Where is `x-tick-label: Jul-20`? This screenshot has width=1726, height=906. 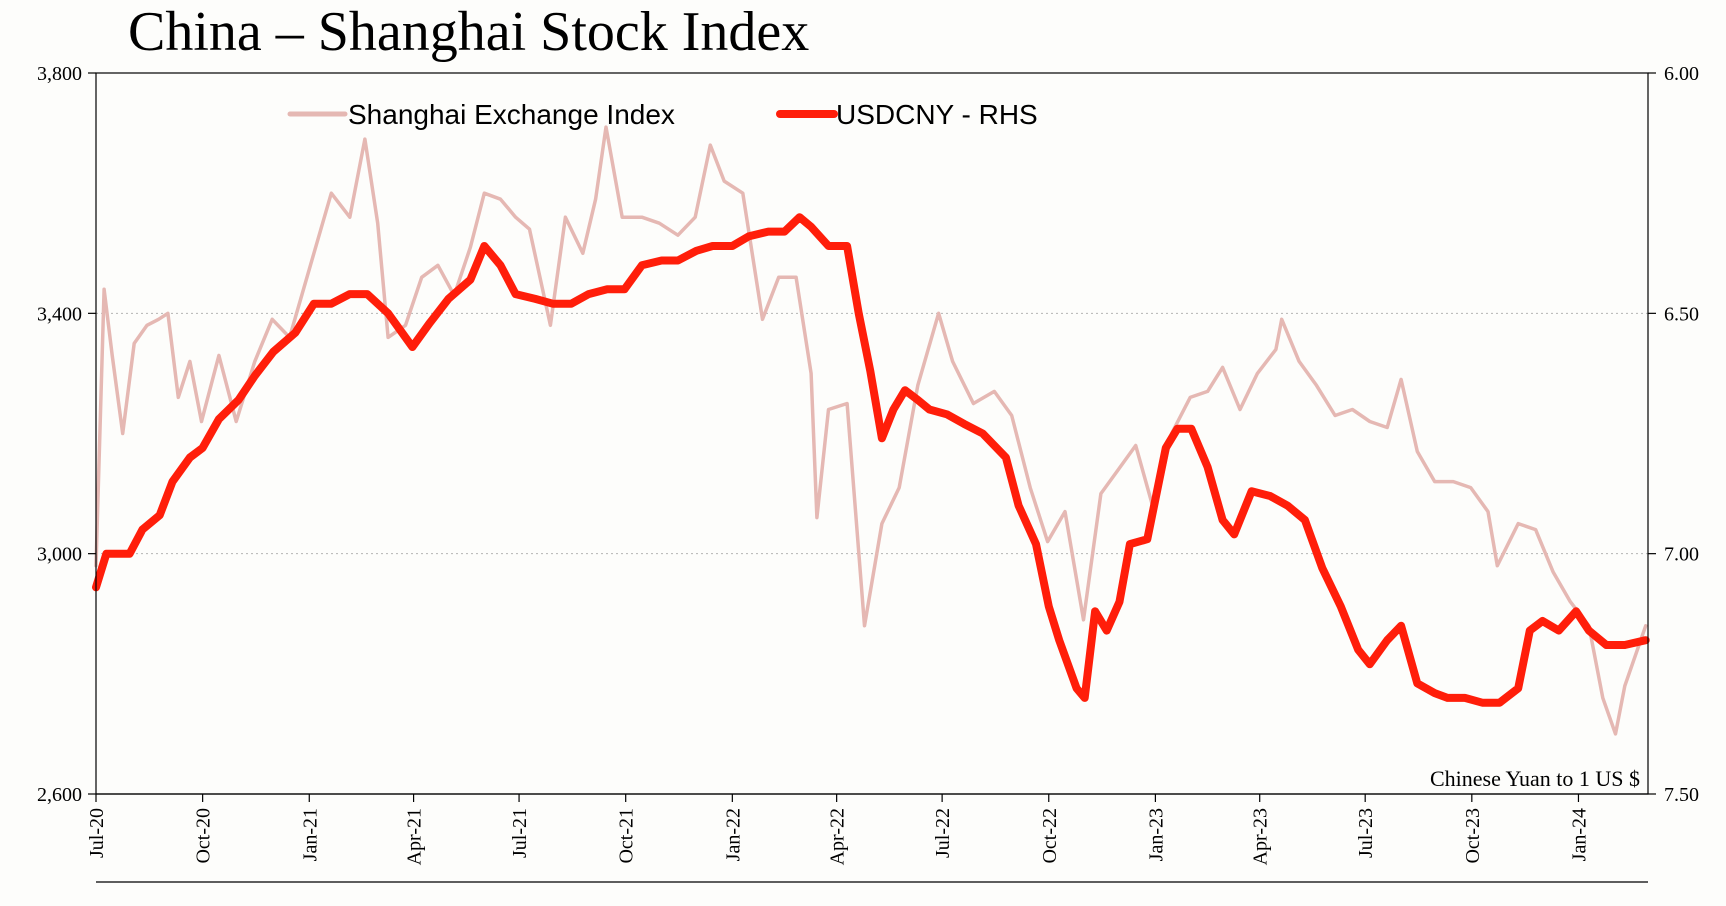
x-tick-label: Jul-20 is located at coordinates (97, 833).